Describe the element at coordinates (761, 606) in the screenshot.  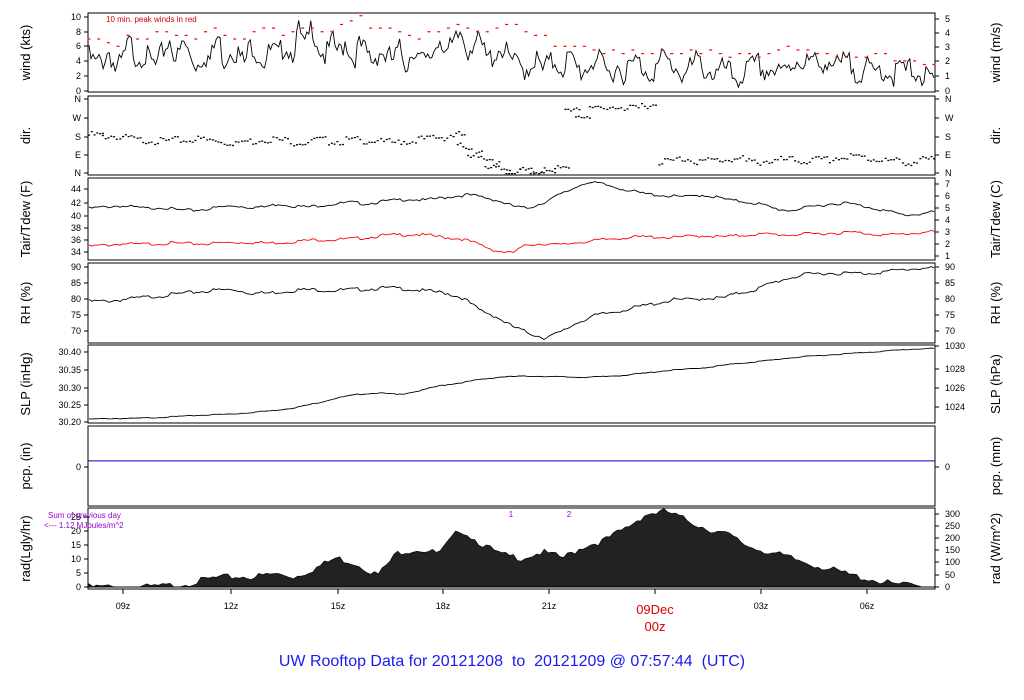
I see `x-tick-label: 03z` at that location.